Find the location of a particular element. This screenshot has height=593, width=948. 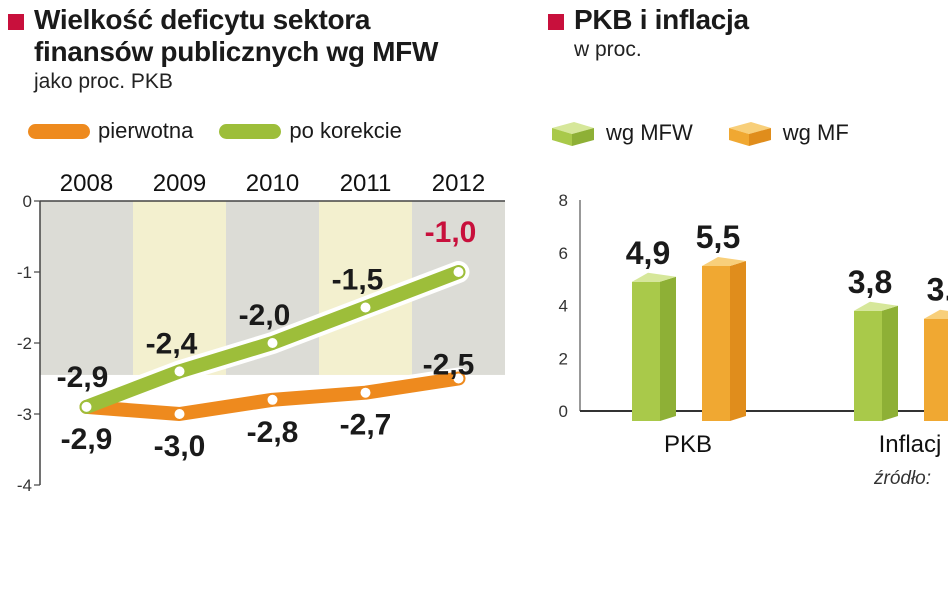

deficit-legend: pierwotna po korekcie is located at coordinates (228, 131).